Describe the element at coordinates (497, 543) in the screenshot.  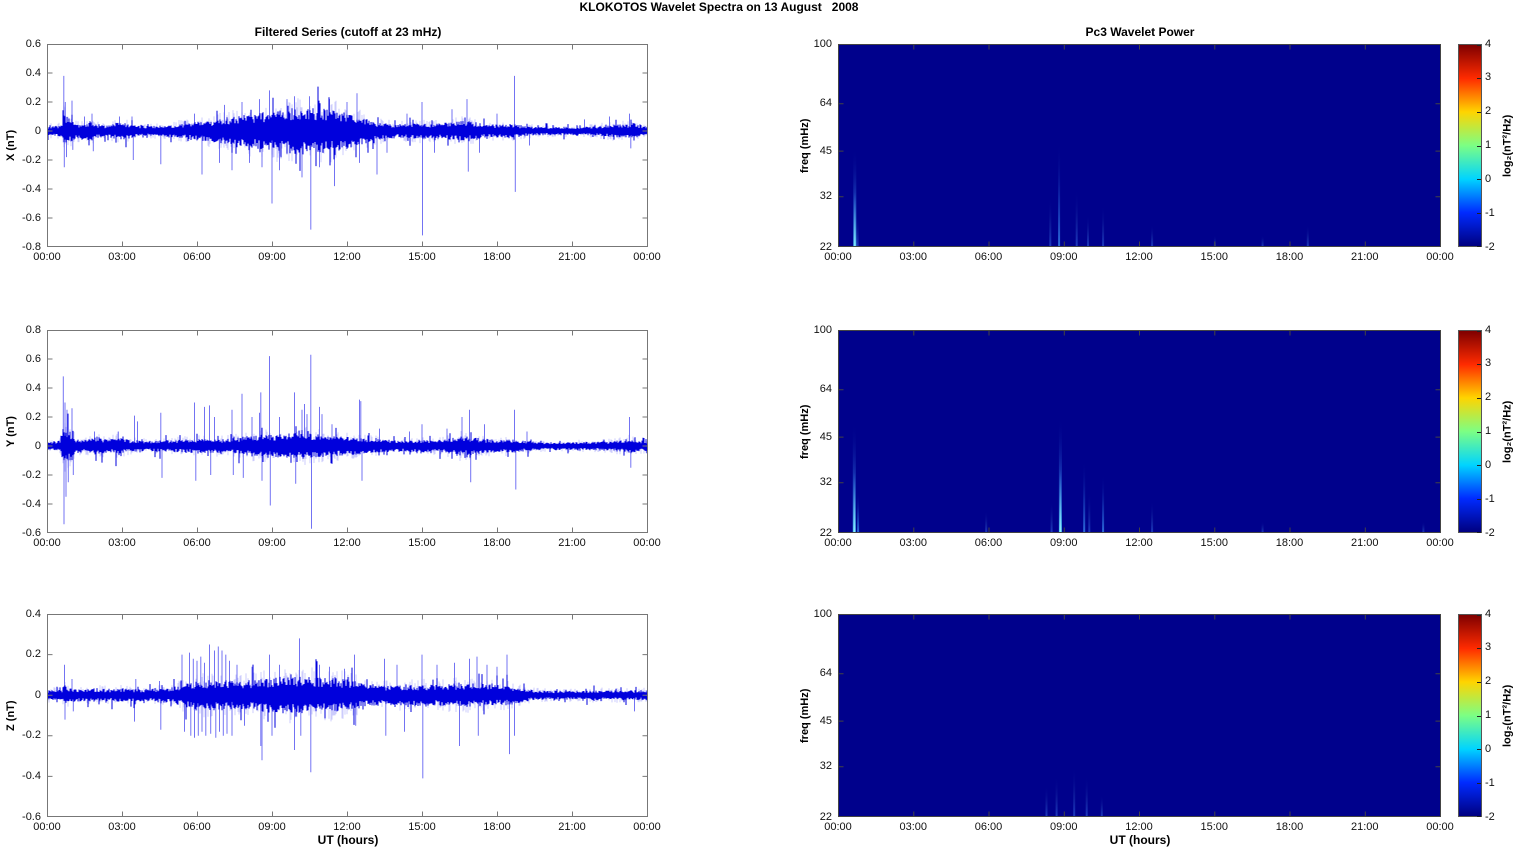
I see `x-tick-label: 18:00` at that location.